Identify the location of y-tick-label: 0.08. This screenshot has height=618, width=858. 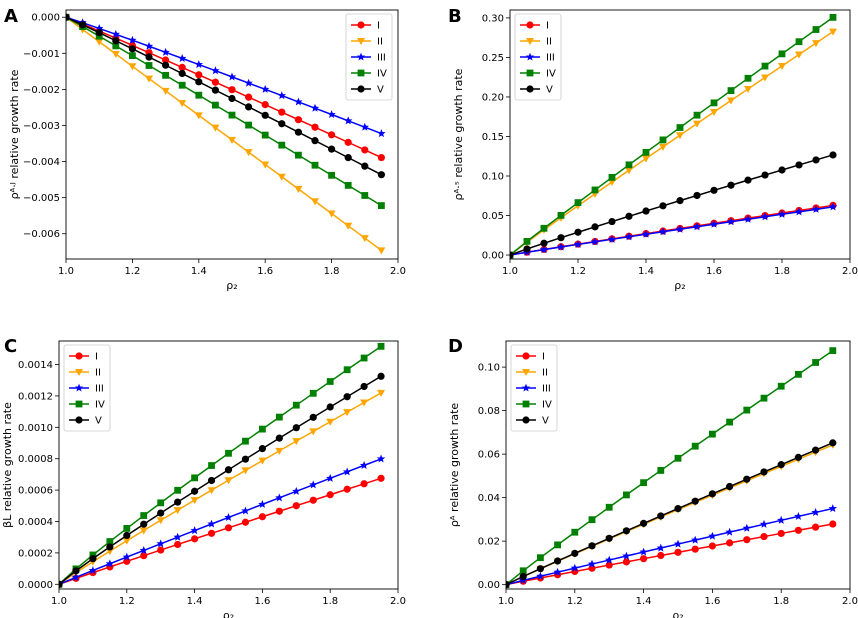
(489, 411).